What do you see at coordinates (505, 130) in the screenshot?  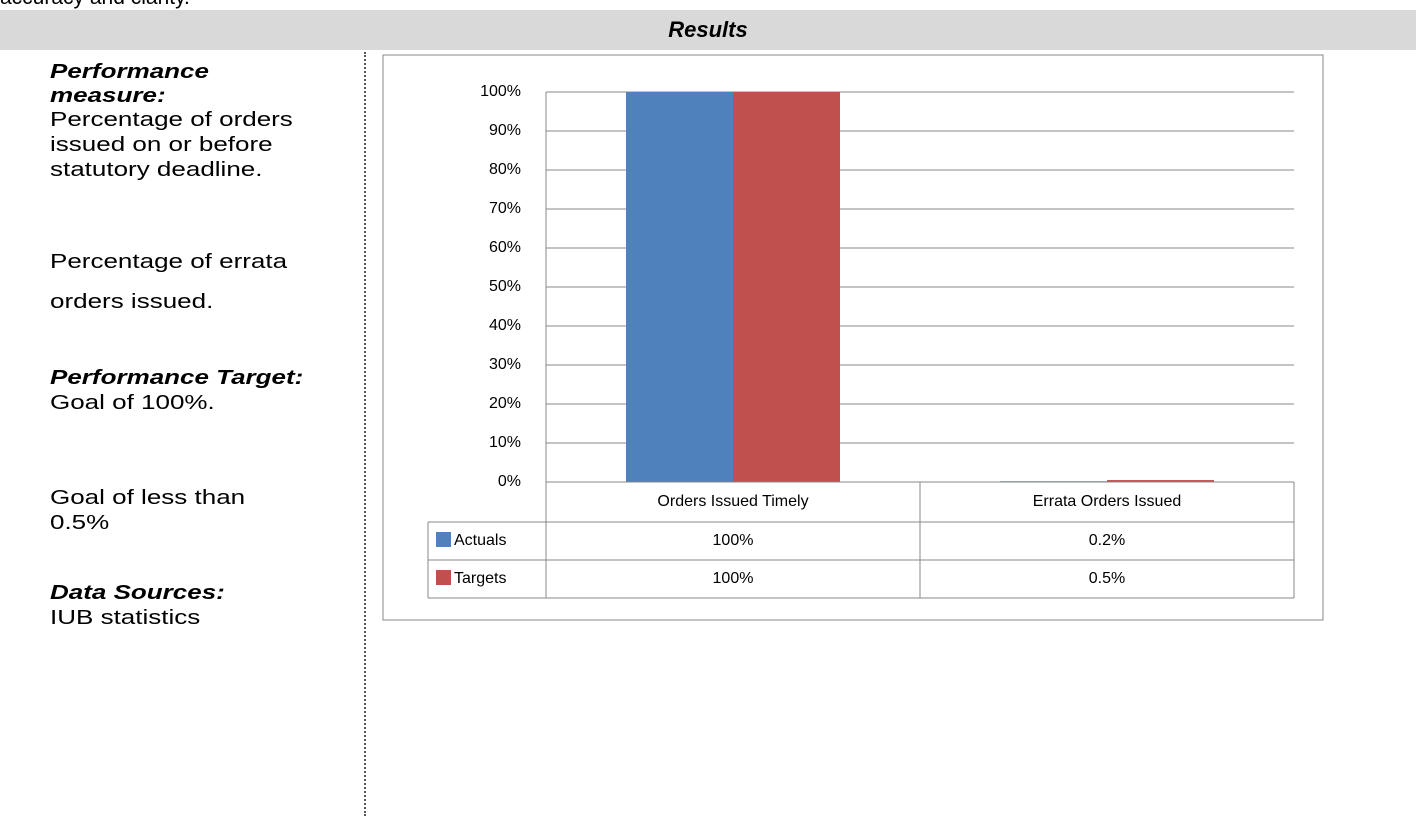 I see `y-tick-label: 90%` at bounding box center [505, 130].